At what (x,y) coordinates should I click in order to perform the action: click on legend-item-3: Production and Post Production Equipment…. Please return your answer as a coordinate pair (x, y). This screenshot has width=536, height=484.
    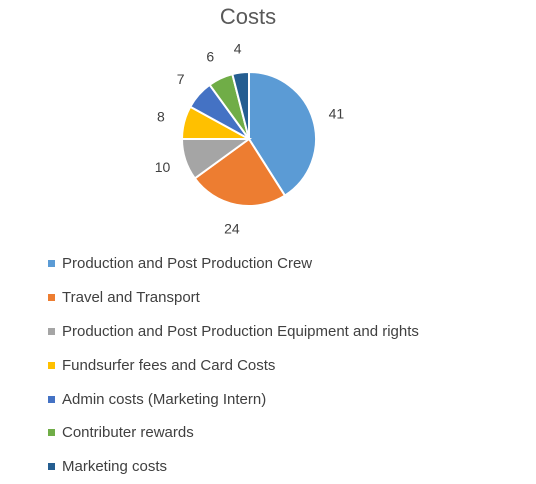
    Looking at the image, I should click on (233, 332).